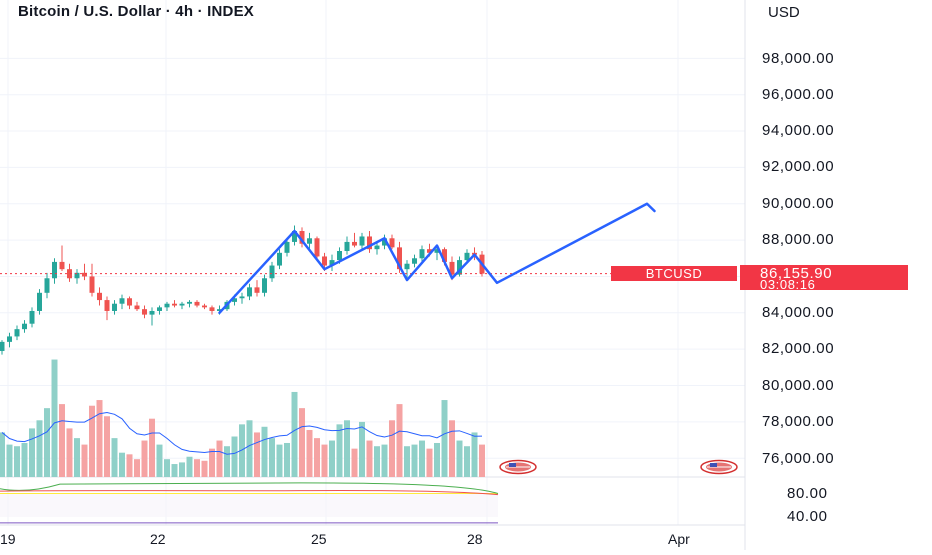  Describe the element at coordinates (788, 284) in the screenshot. I see `bar-countdown: 03:08:16` at that location.